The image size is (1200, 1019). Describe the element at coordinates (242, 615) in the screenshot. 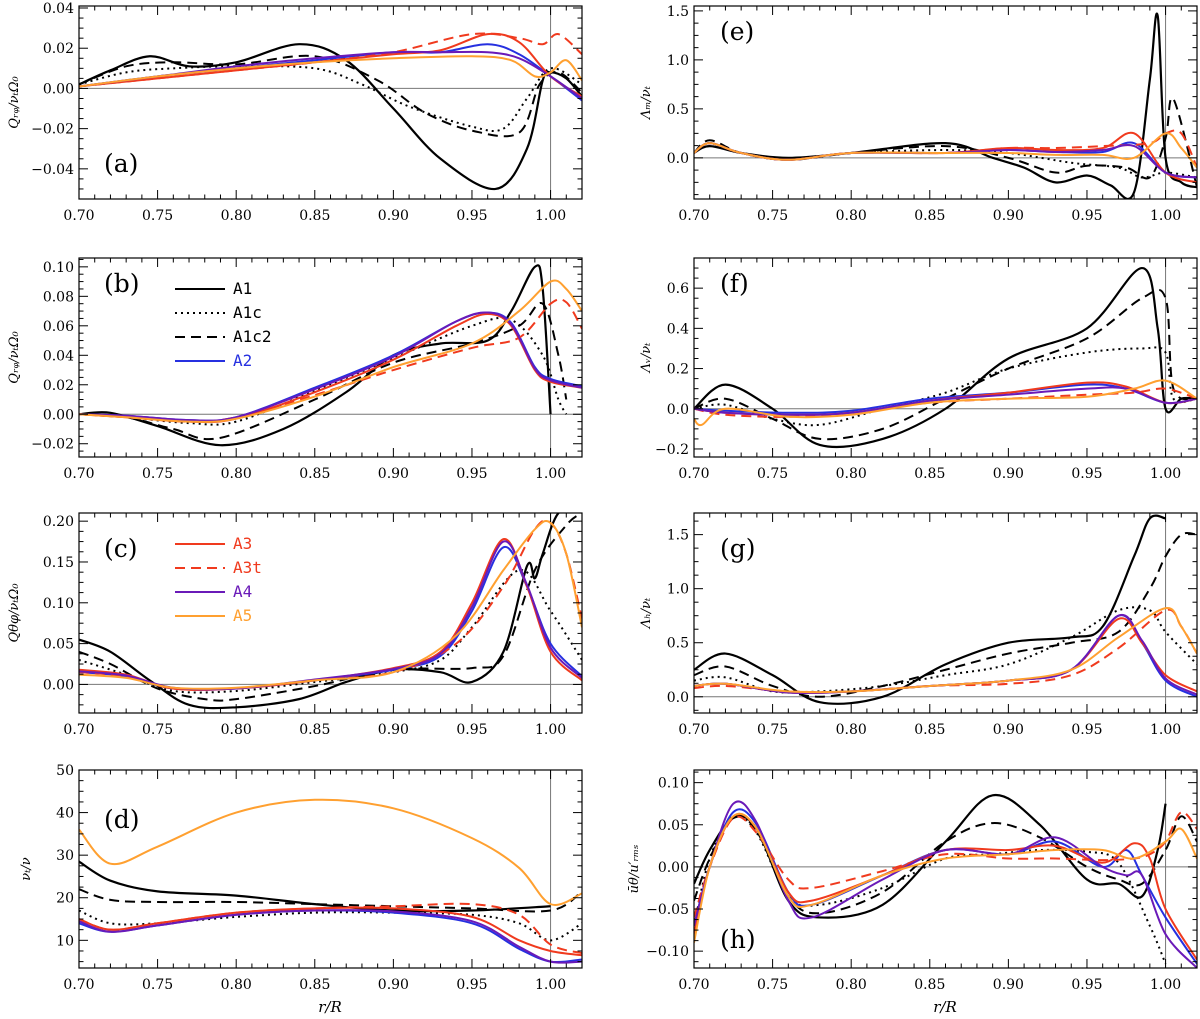

I see `legend-label-a5: A5` at that location.